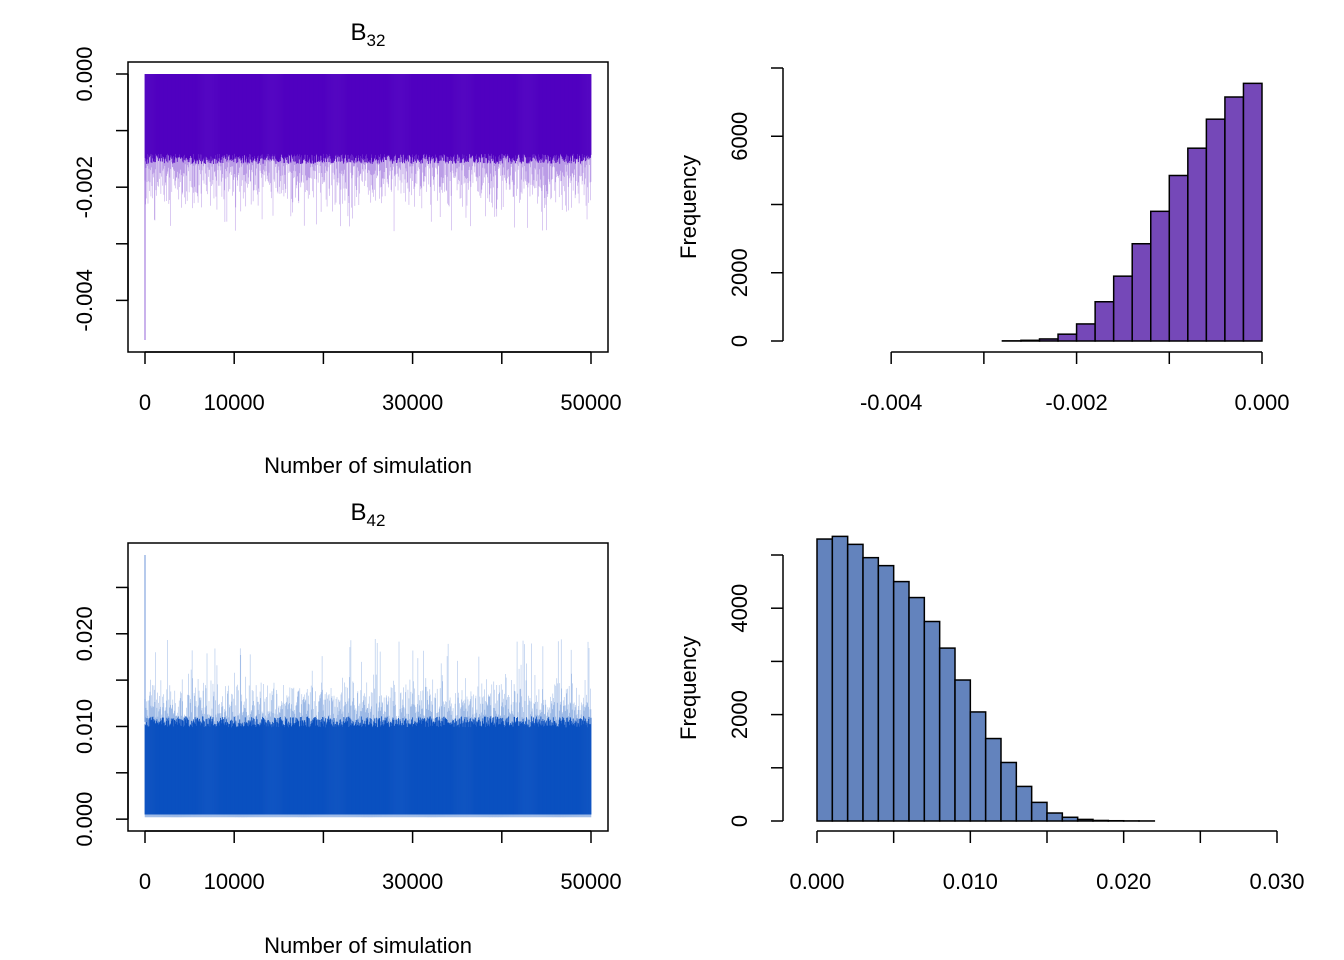 Image resolution: width=1344 pixels, height=960 pixels. I want to click on trace-b32-x-axis: 0 10000 30000 50000, so click(380, 383).